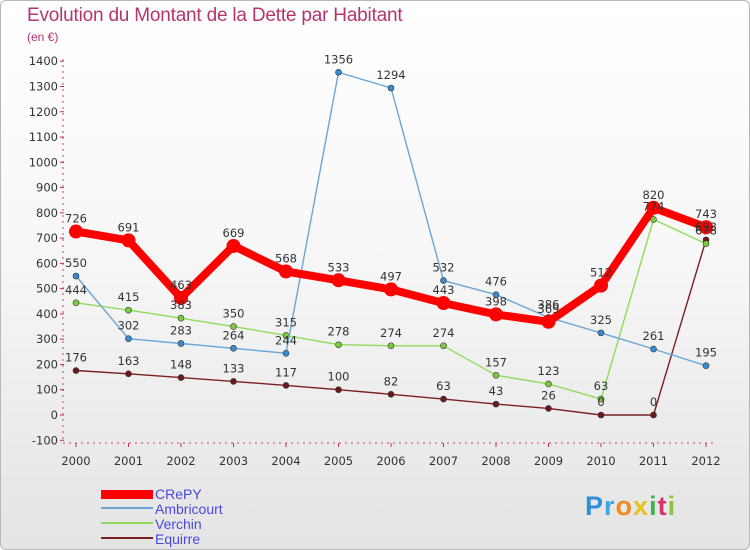 Image resolution: width=750 pixels, height=550 pixels. Describe the element at coordinates (444, 290) in the screenshot. I see `data-label-crepy: 443` at that location.